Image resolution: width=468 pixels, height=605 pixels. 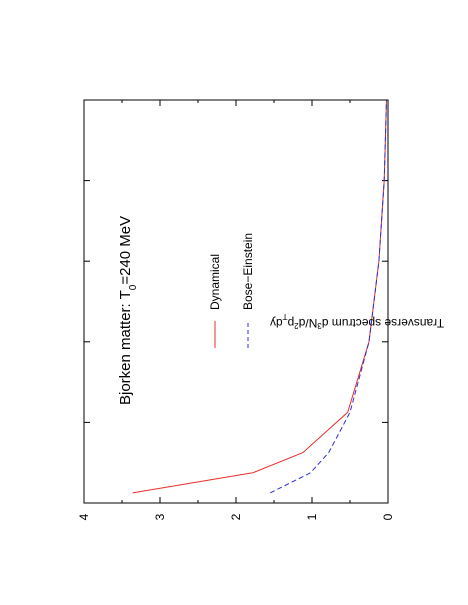 What do you see at coordinates (160, 516) in the screenshot?
I see `y-tick-label: 3` at bounding box center [160, 516].